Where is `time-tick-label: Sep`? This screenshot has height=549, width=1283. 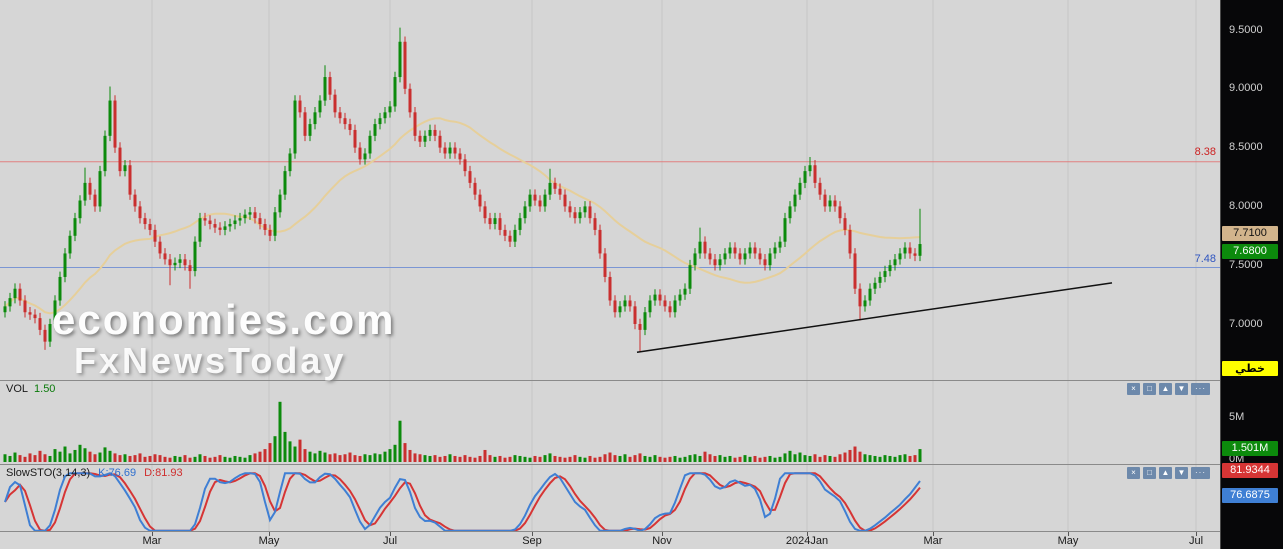 time-tick-label: Sep is located at coordinates (532, 541).